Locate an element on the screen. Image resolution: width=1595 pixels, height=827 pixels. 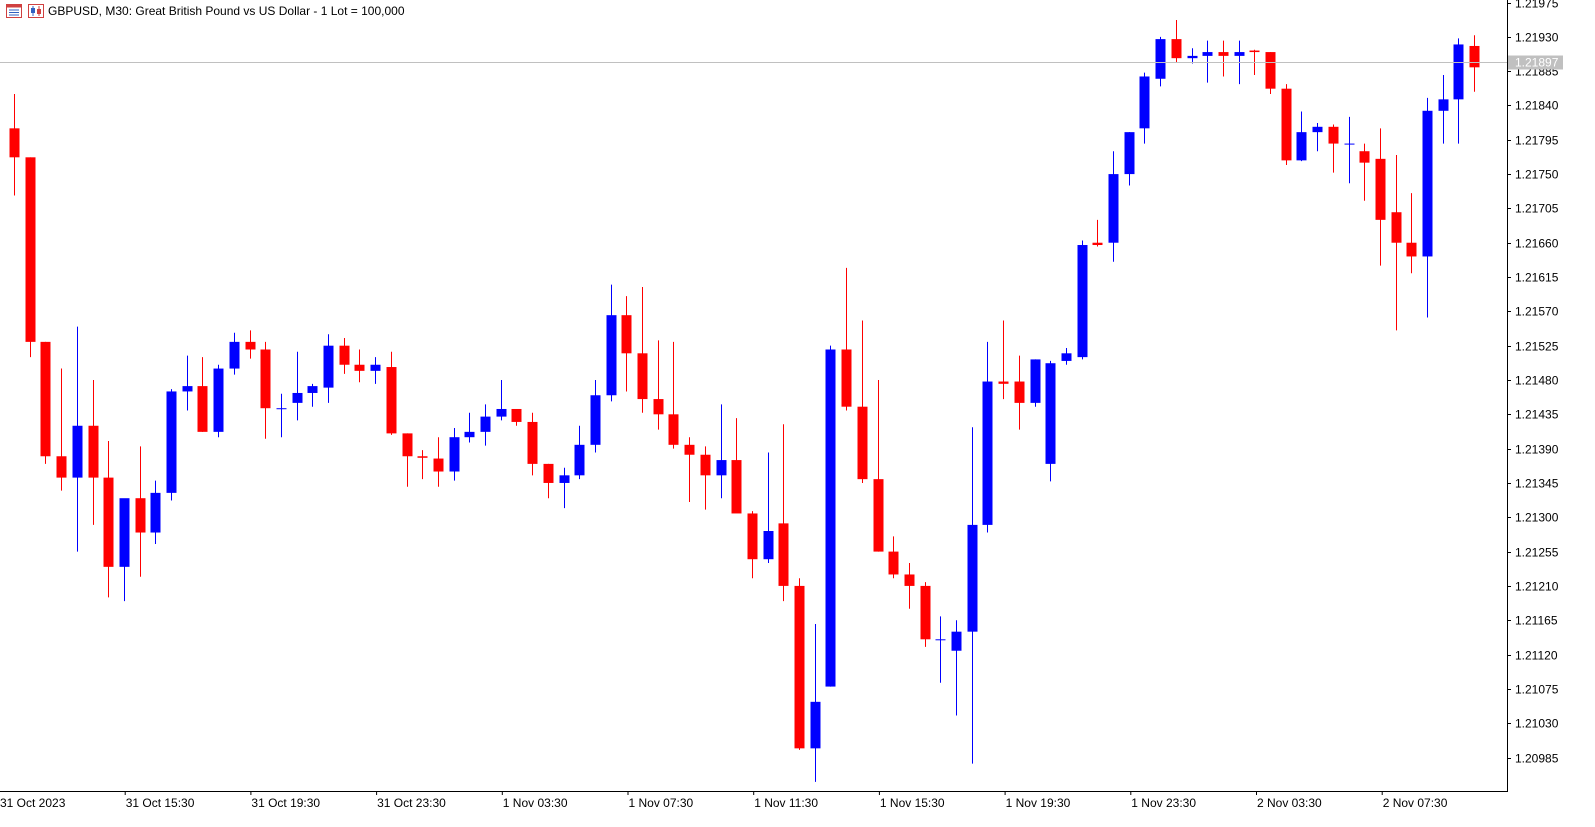
price-tick-label: 1.21480 is located at coordinates (1537, 381).